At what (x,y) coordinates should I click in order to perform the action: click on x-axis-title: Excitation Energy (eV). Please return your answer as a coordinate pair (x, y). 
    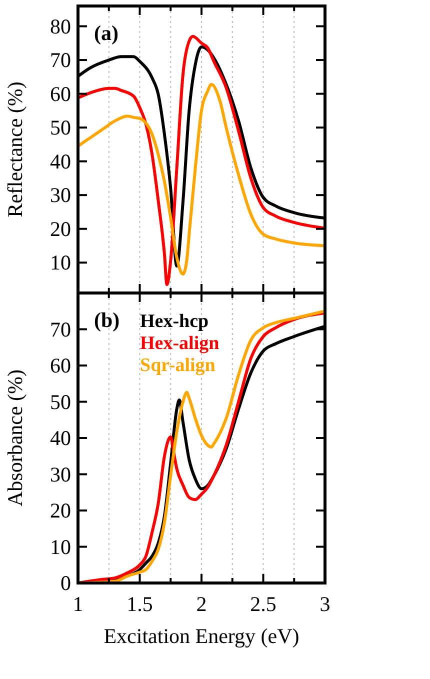
    Looking at the image, I should click on (202, 636).